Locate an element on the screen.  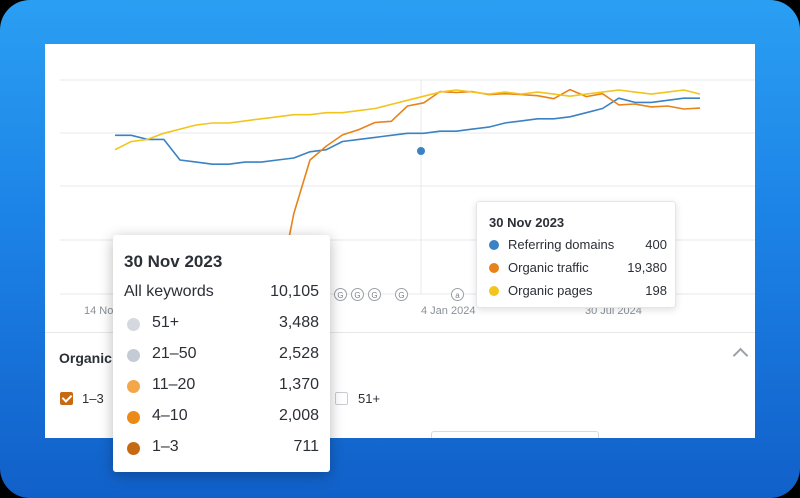
keywords-row-value: 1,370 is located at coordinates (298, 384).